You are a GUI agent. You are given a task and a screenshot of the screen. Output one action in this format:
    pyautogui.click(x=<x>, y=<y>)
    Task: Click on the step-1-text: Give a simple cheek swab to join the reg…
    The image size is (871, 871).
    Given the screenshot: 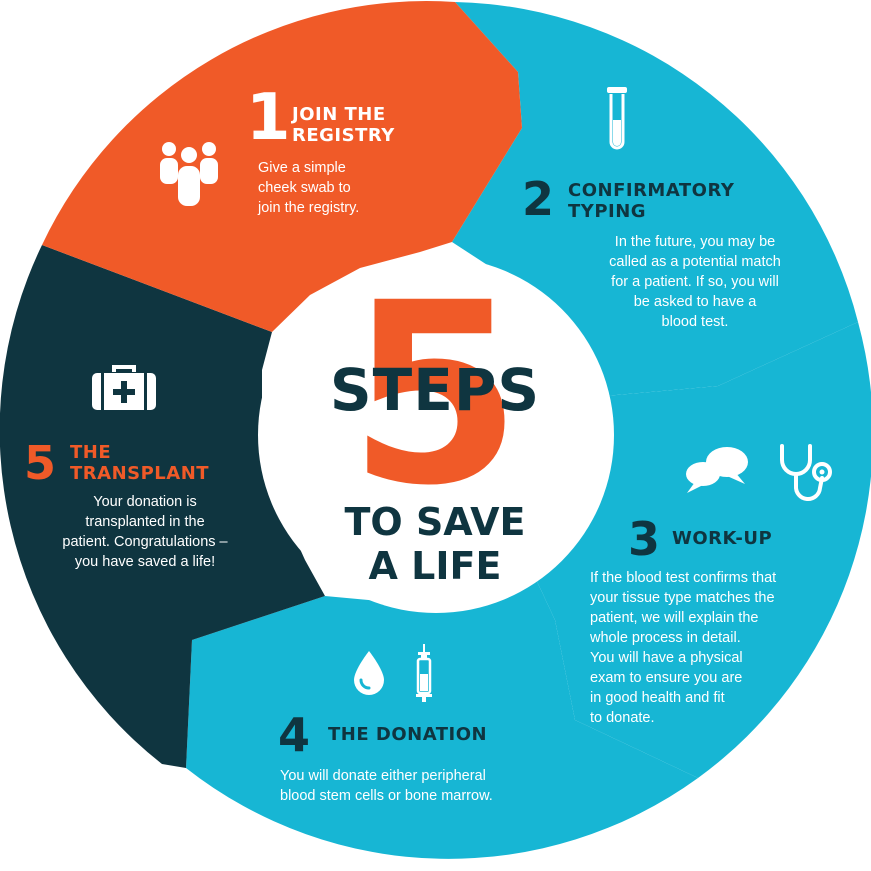 What is the action you would take?
    pyautogui.click(x=309, y=188)
    